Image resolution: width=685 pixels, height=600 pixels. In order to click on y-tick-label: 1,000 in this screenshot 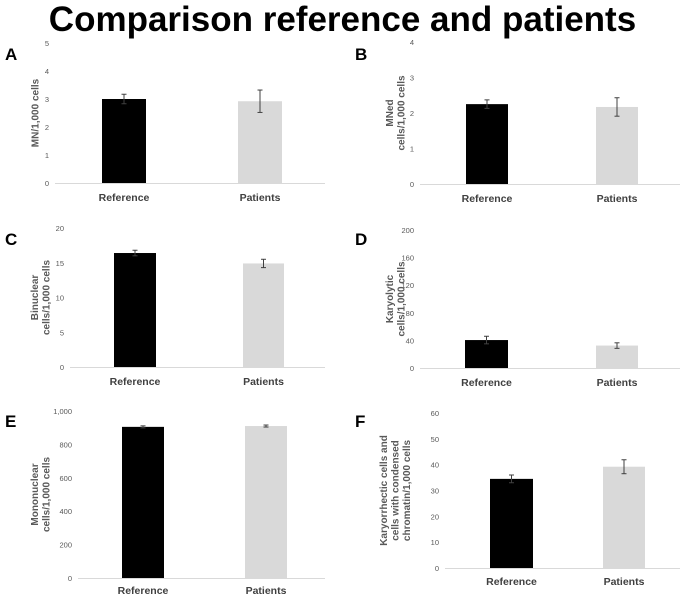, I will do `click(62, 411)`.